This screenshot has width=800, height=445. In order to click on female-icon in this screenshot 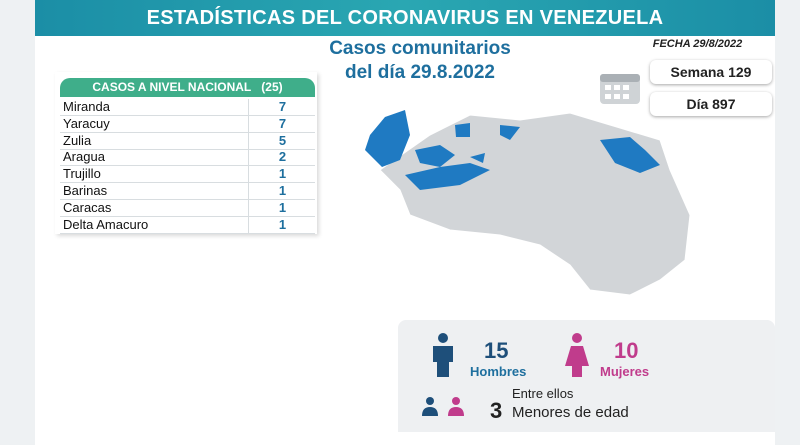, I will do `click(577, 355)`.